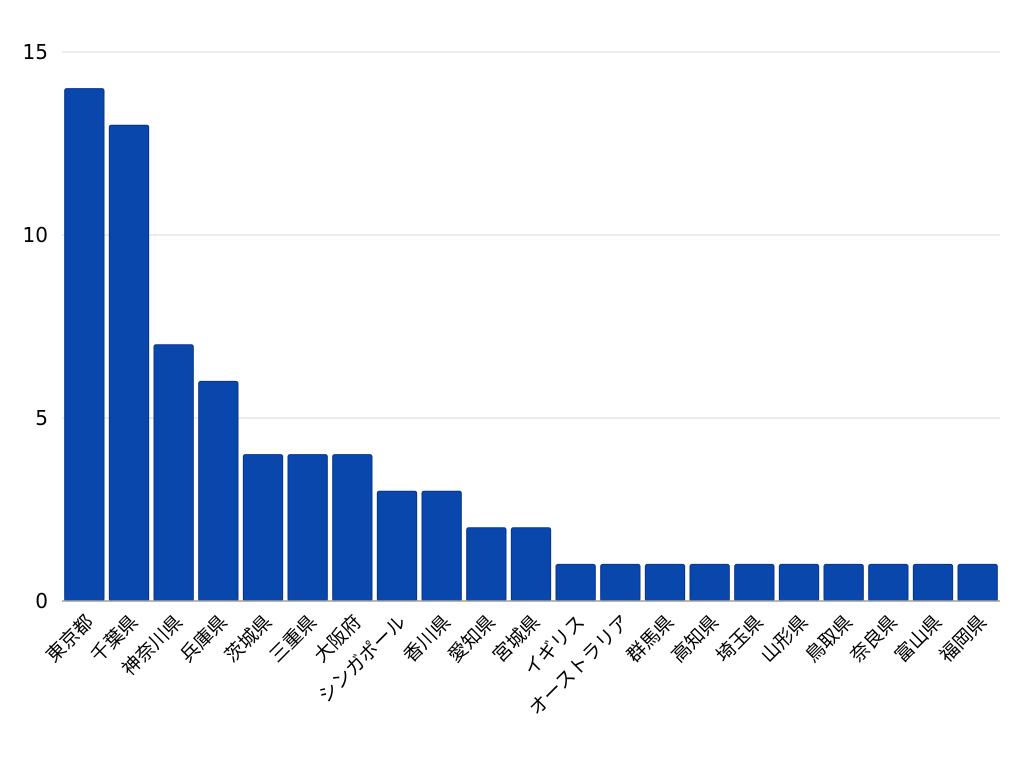 The image size is (1024, 784). I want to click on x-category-label: 香川県, so click(427, 639).